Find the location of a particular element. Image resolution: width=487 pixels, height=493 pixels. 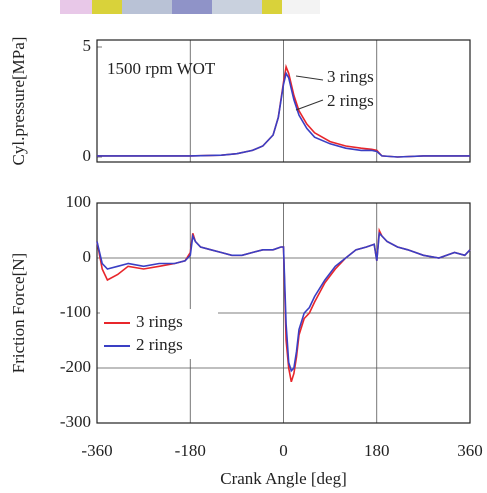

x-tick-label: 360 is located at coordinates (470, 450).